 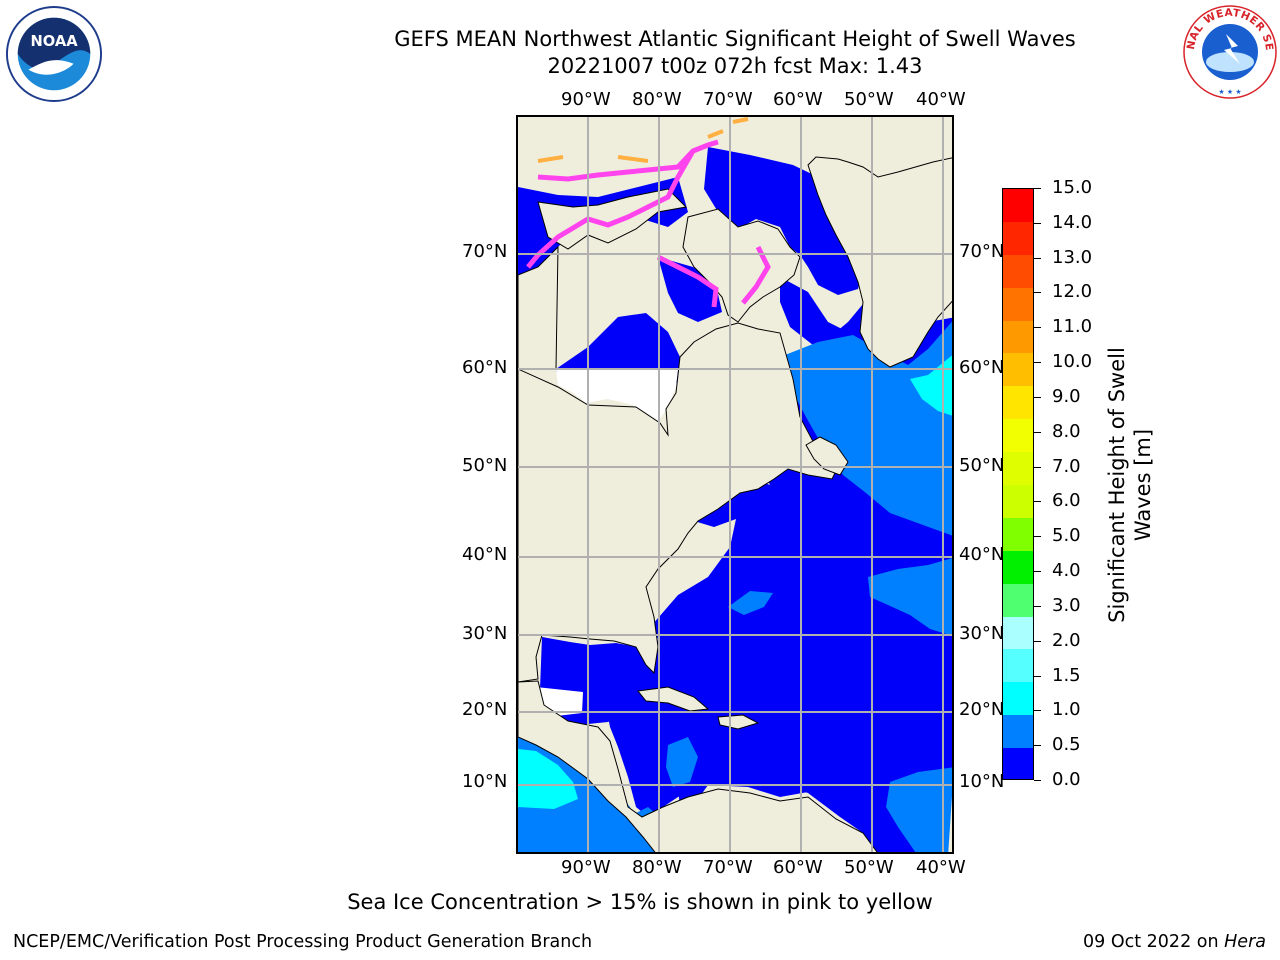 What do you see at coordinates (869, 99) in the screenshot?
I see `lon-label-top-50w: 50°W` at bounding box center [869, 99].